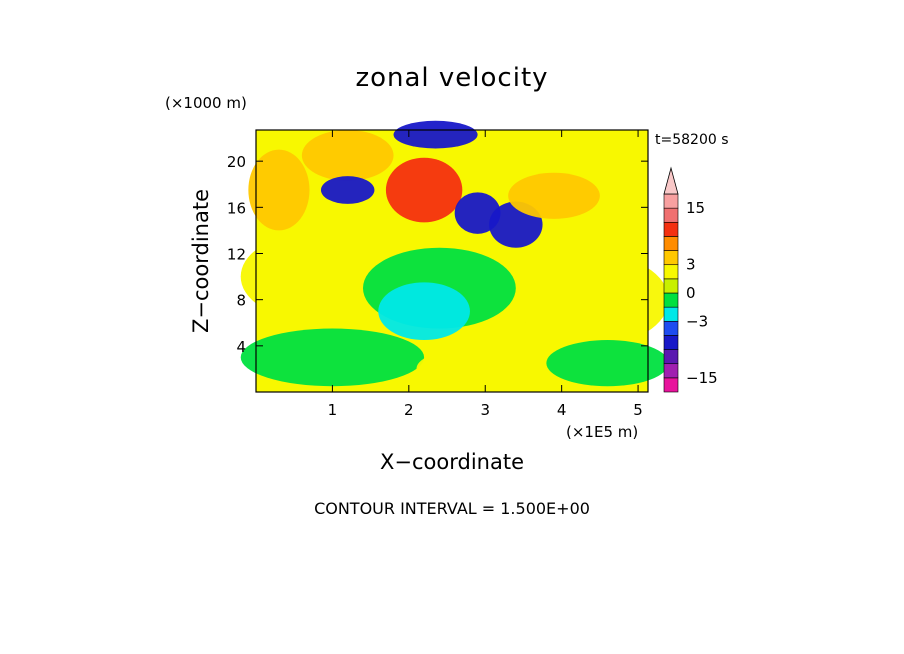 Image resolution: width=904 pixels, height=654 pixels. What do you see at coordinates (236, 208) in the screenshot?
I see `y-tick-label: 16` at bounding box center [236, 208].